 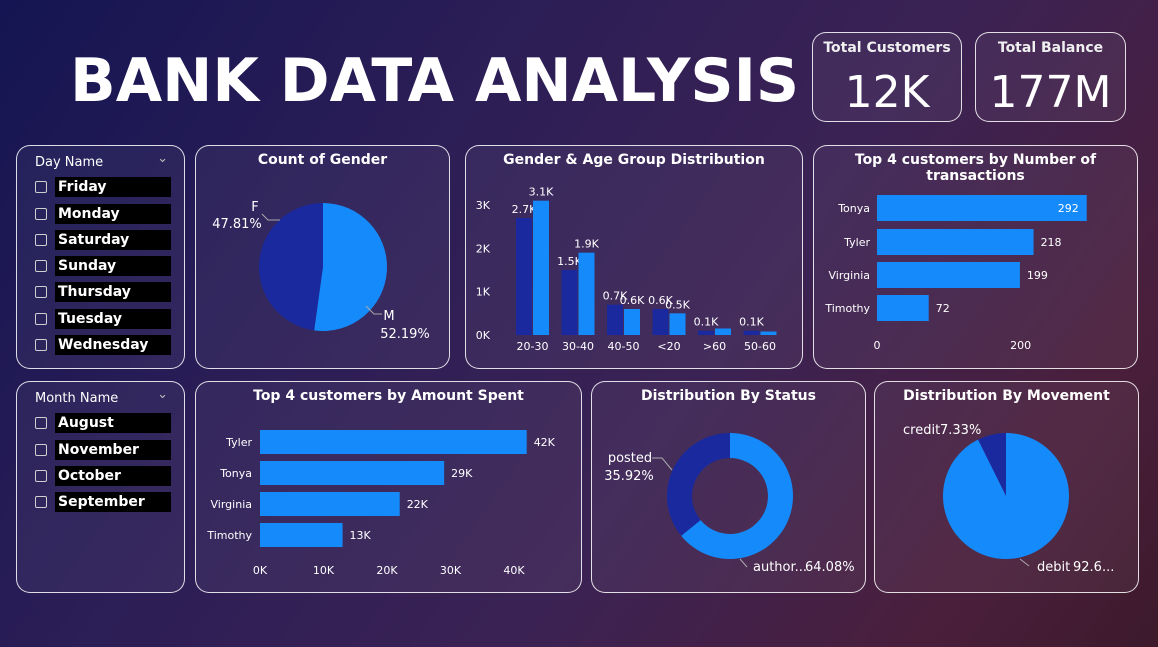 What do you see at coordinates (514, 570) in the screenshot?
I see `x-tick-label: 40K` at bounding box center [514, 570].